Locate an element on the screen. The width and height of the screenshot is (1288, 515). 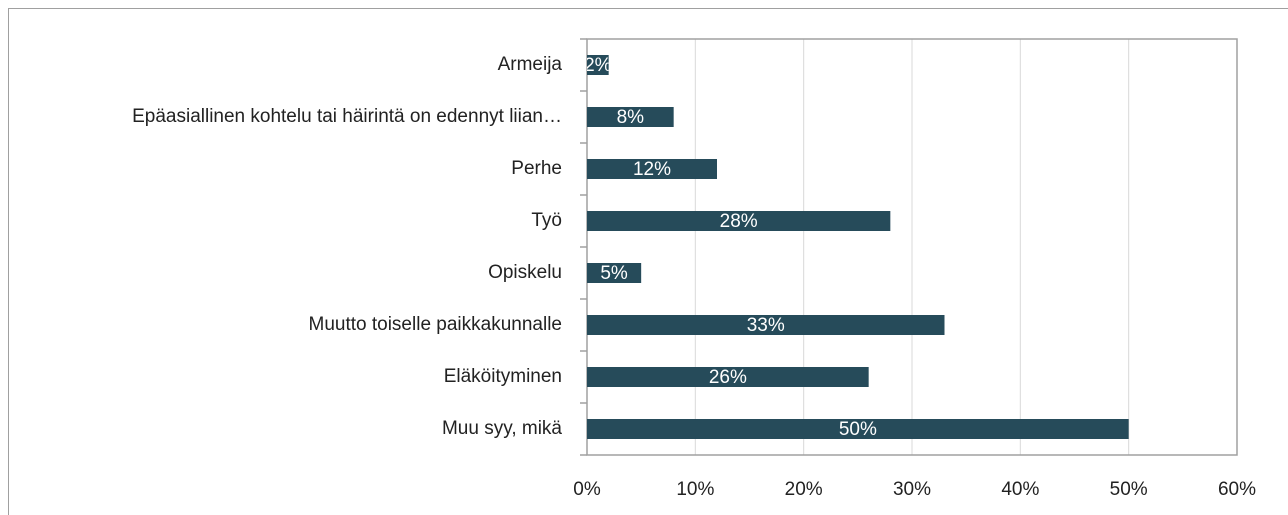
y-tick-label: Työ is located at coordinates (546, 220).